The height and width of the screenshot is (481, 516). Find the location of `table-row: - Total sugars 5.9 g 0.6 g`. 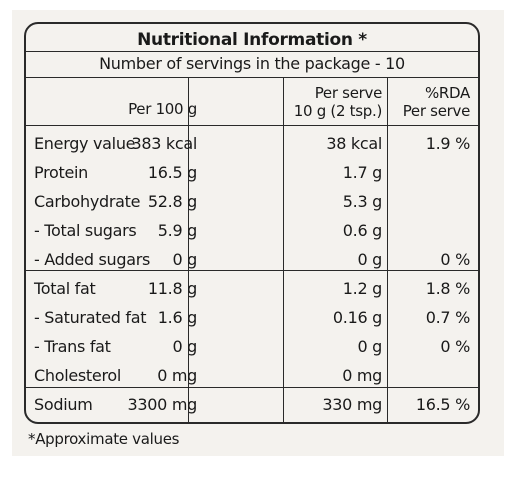

table-row: - Total sugars 5.9 g 0.6 g is located at coordinates (252, 230).